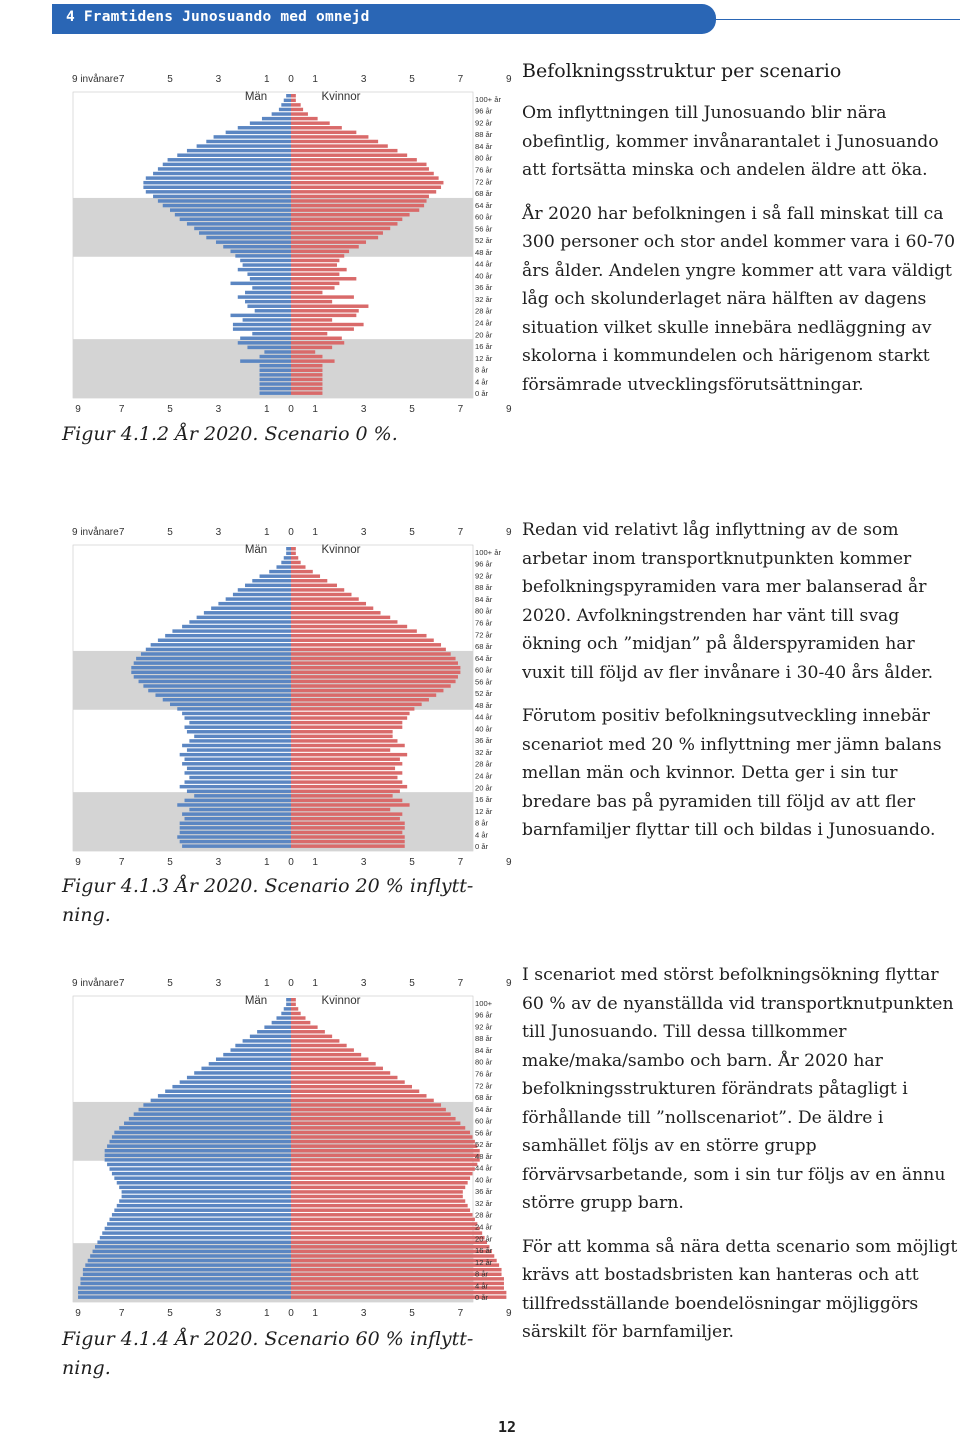  Describe the element at coordinates (484, 311) in the screenshot. I see `age-label: 28 år` at that location.